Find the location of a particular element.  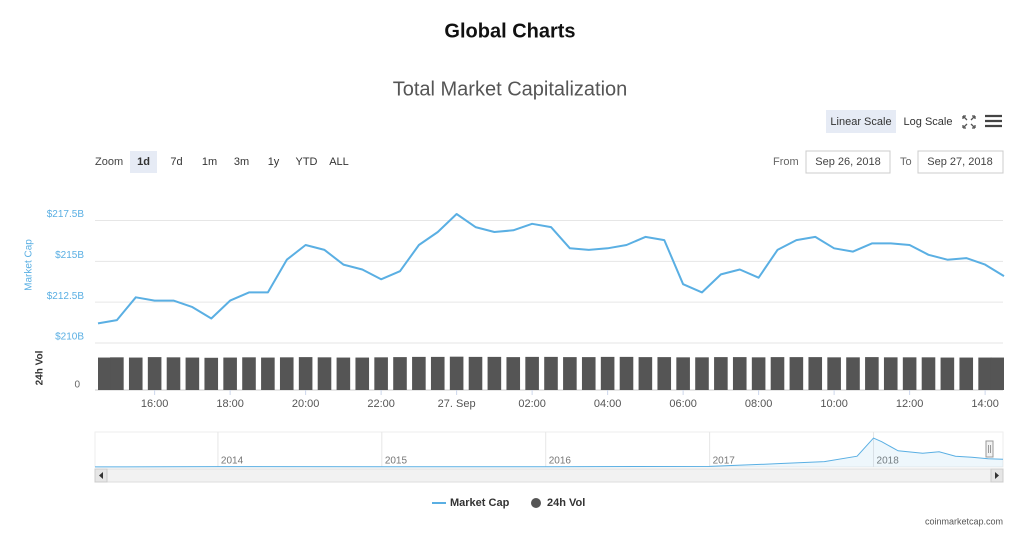

navigator-area is located at coordinates (549, 452).